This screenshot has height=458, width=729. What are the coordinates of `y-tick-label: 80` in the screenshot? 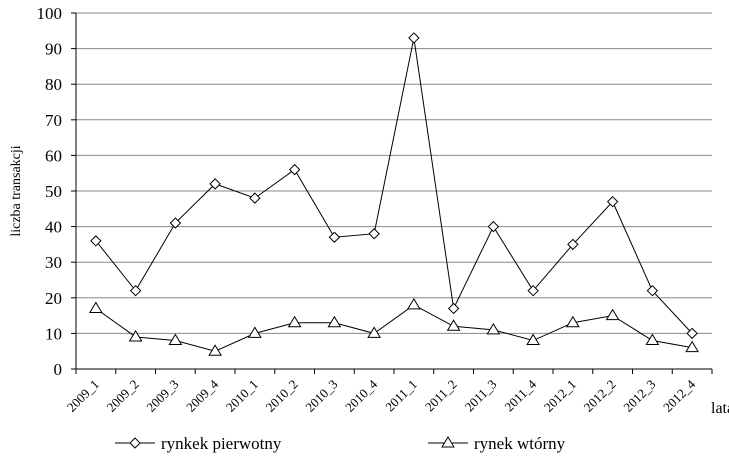 It's located at (53, 84).